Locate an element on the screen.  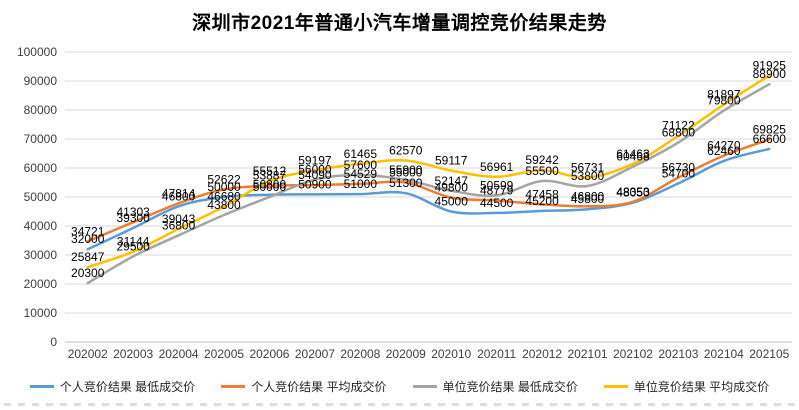
data-label-personal-avg: 47814 is located at coordinates (179, 193).